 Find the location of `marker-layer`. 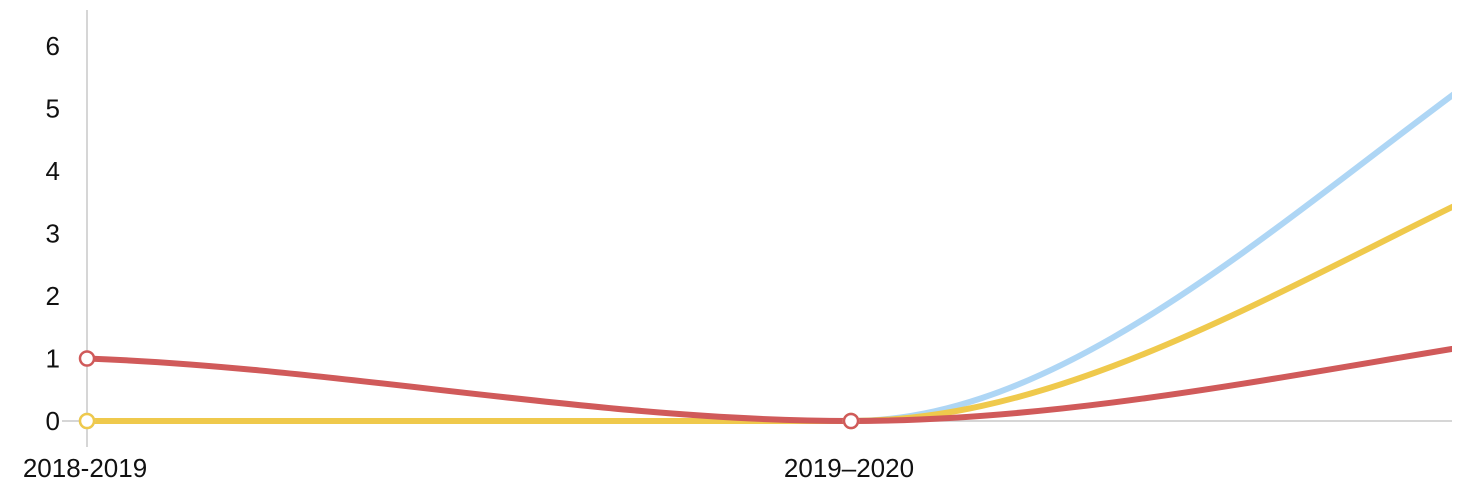

marker-layer is located at coordinates (469, 390).